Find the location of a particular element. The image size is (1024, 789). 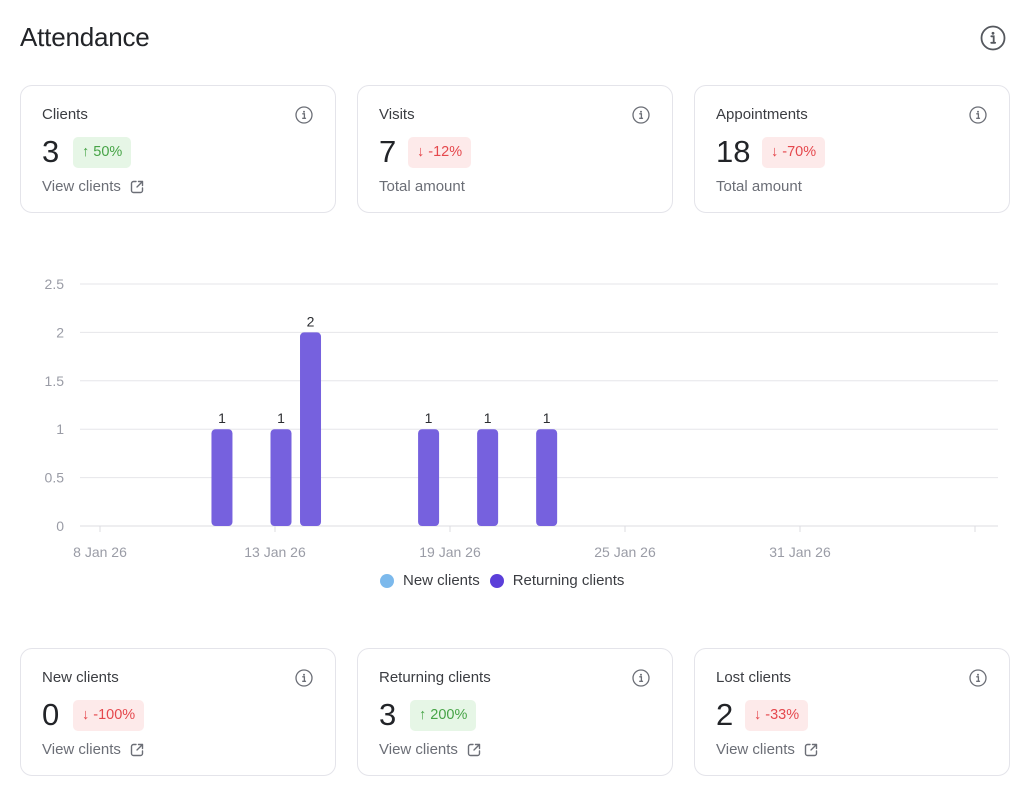

legend-dot-new-clients is located at coordinates (387, 580).